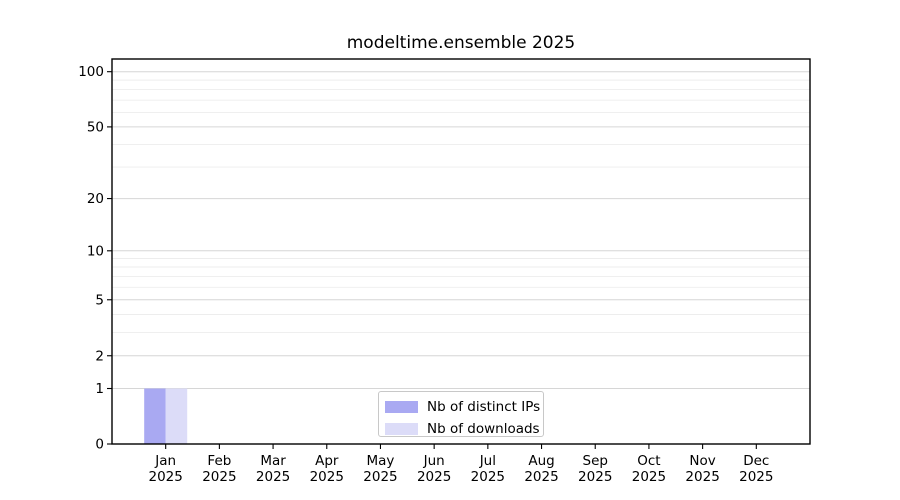 The width and height of the screenshot is (900, 500). I want to click on legend: Nb of distinct IPs Nb of downloads, so click(461, 414).